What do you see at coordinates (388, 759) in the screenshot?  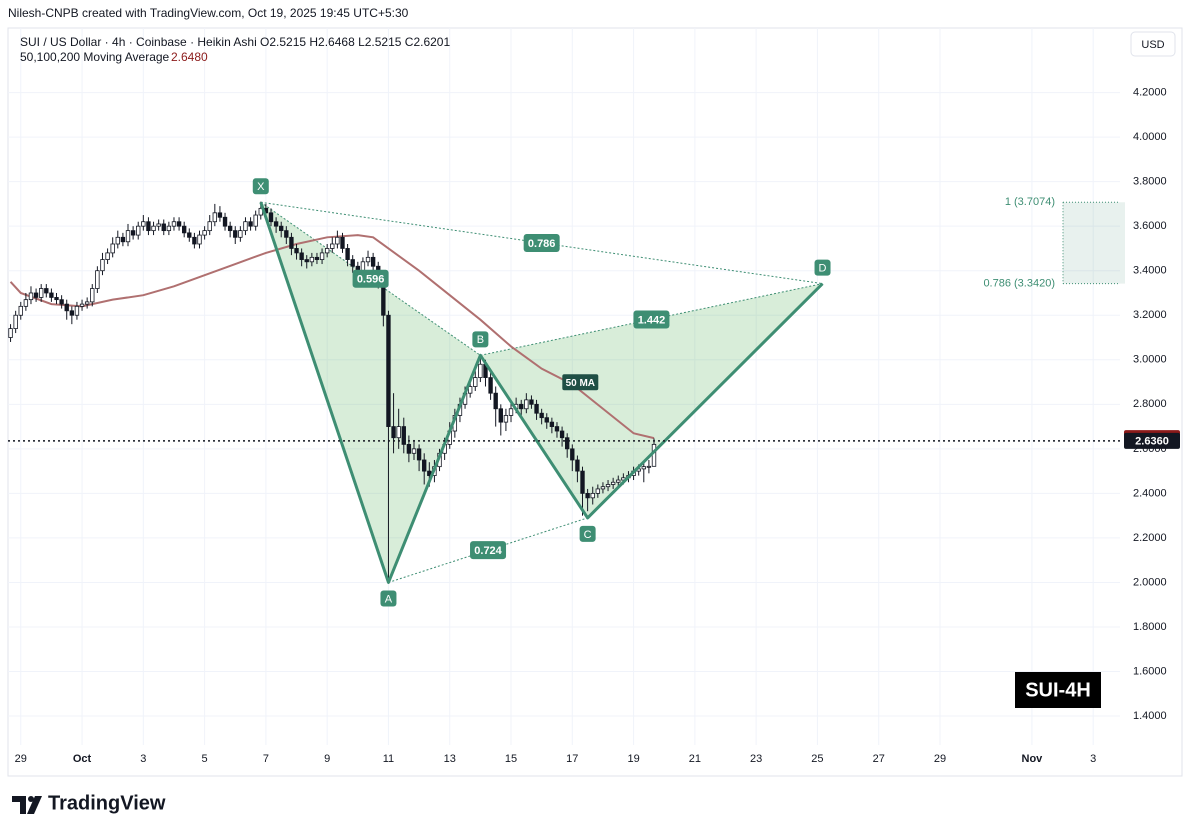 I see `x-tick-label: 11` at bounding box center [388, 759].